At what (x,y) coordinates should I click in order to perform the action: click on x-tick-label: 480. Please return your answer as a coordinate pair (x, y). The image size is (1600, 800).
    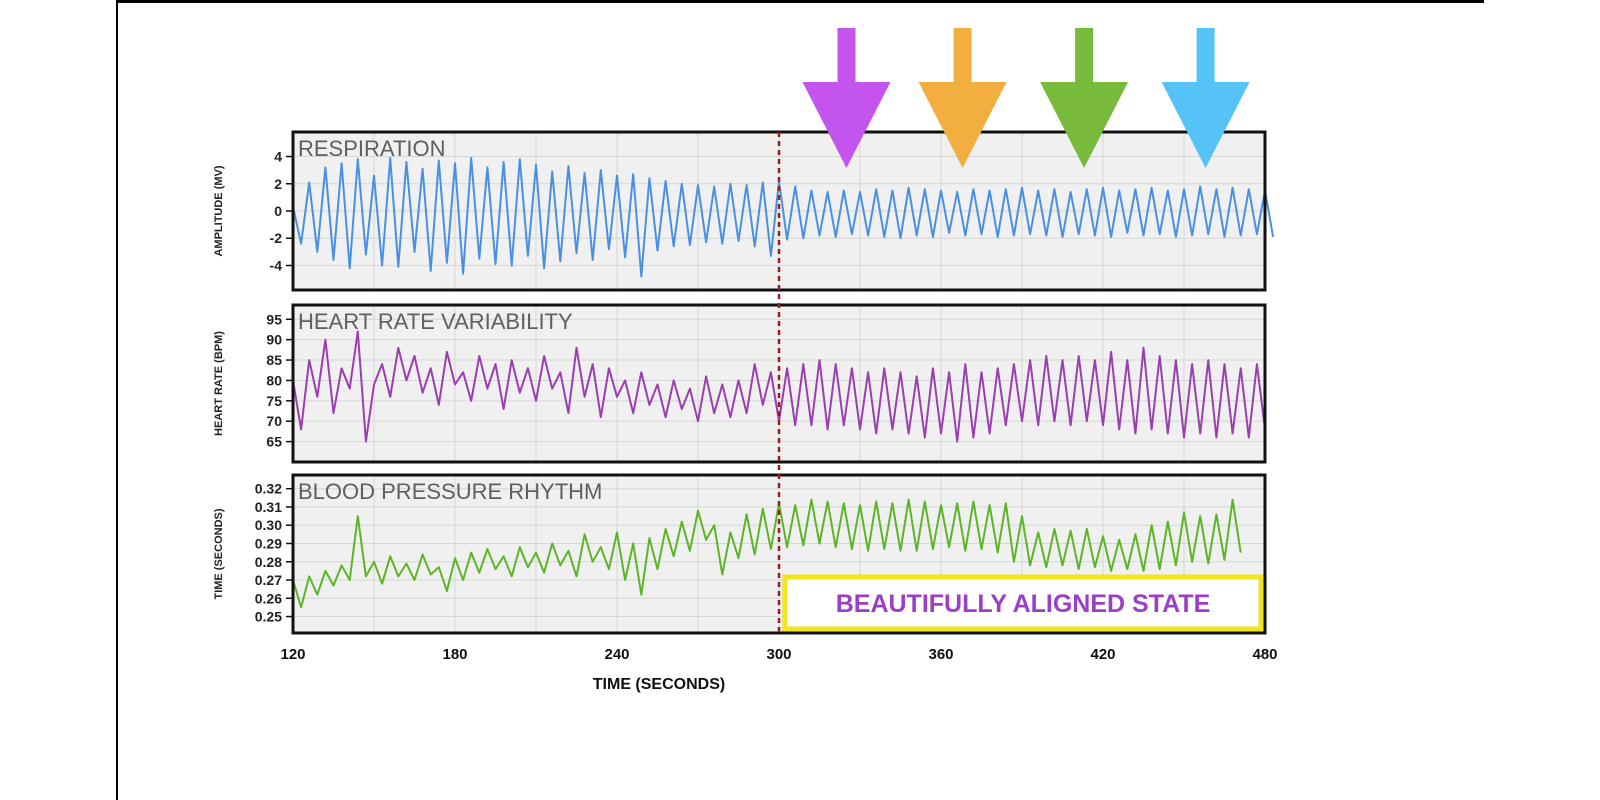
    Looking at the image, I should click on (1264, 654).